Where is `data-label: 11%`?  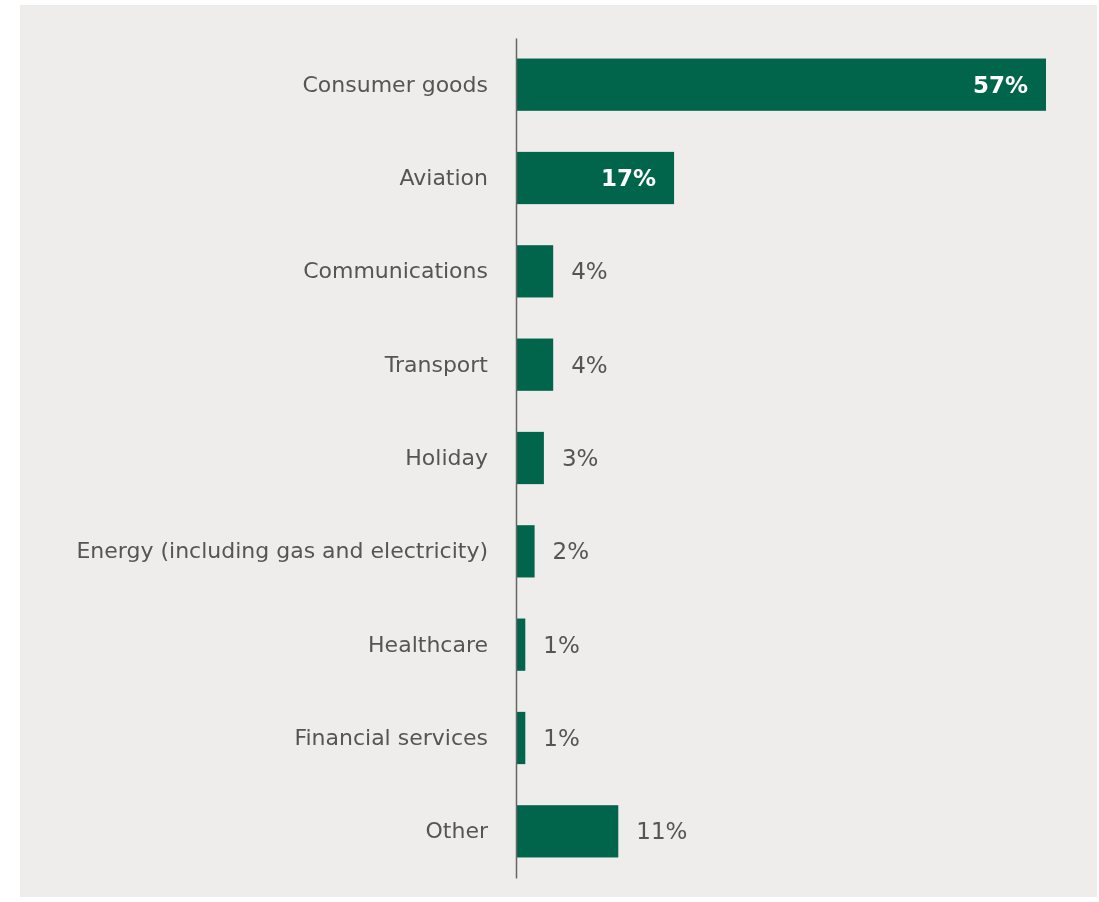
data-label: 11% is located at coordinates (662, 831).